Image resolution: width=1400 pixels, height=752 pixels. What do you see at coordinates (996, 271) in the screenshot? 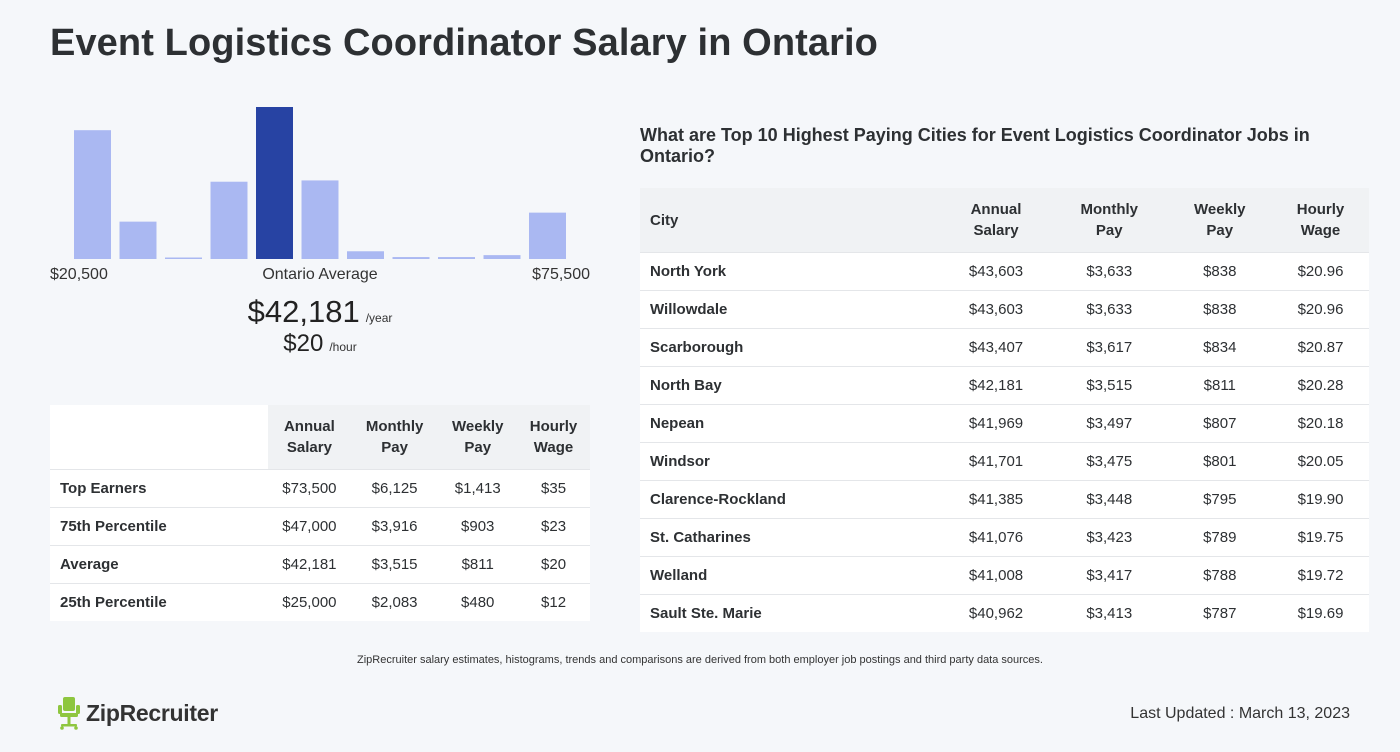
I see `city-cell: $43,603` at bounding box center [996, 271].